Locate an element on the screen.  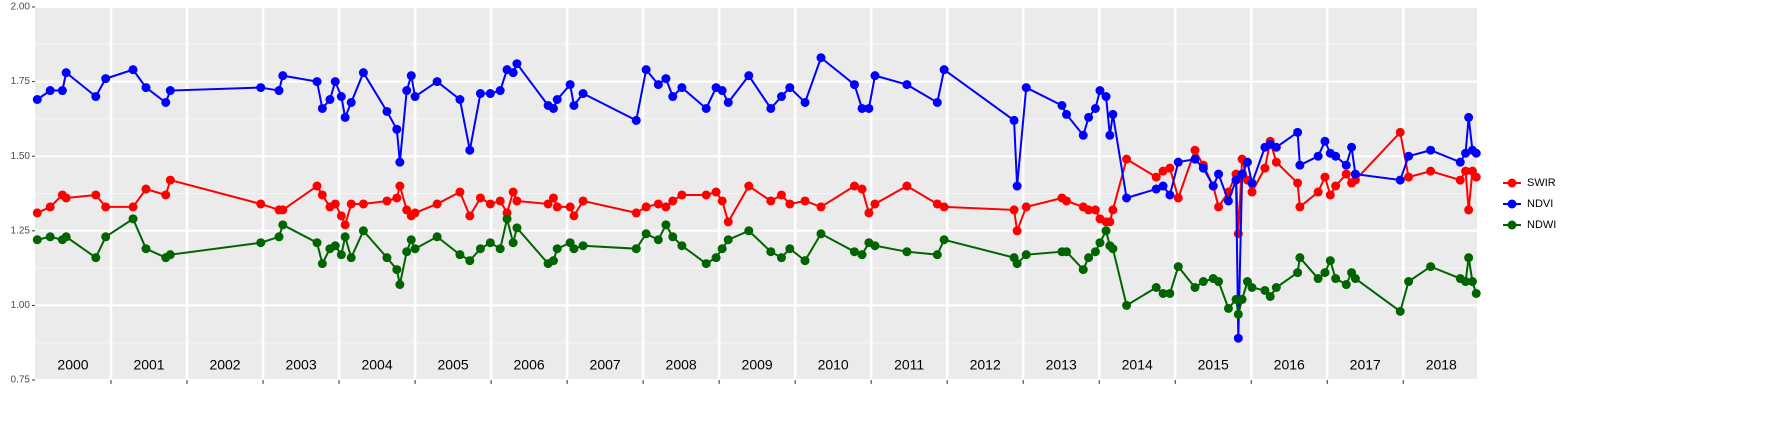
year-label: 2009 is located at coordinates (757, 365).